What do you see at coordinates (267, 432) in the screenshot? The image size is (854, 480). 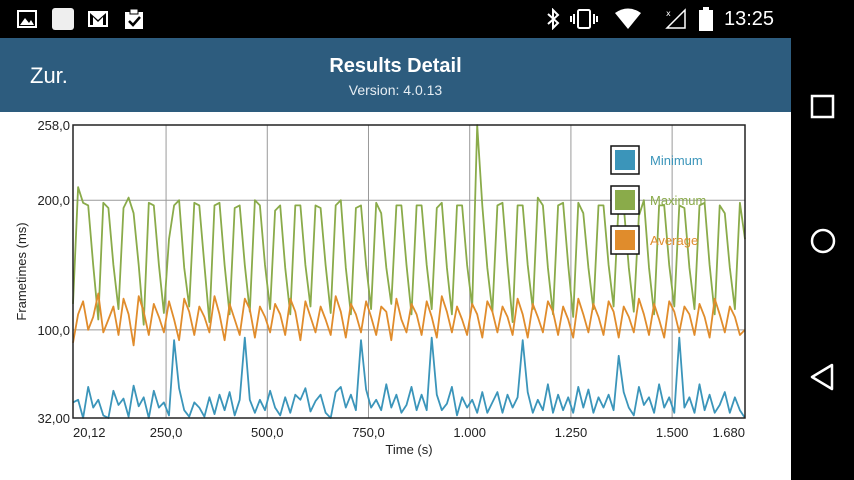 I see `x-tick-label: 500,0` at bounding box center [267, 432].